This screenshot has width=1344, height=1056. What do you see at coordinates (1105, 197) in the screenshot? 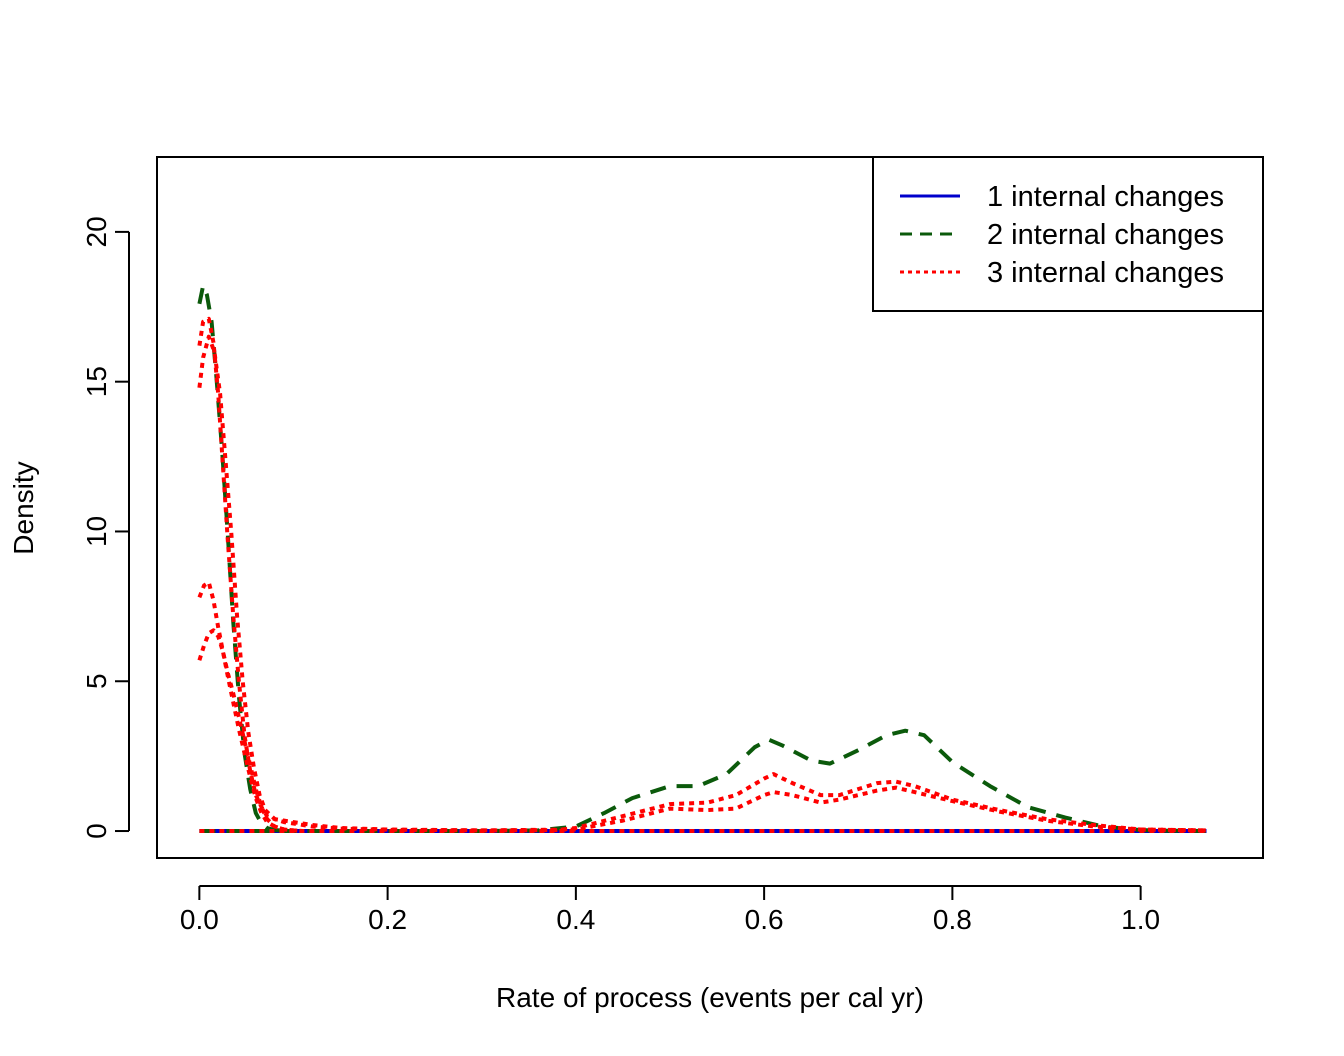
I see `legend-label-1: 1 internal changes` at bounding box center [1105, 197].